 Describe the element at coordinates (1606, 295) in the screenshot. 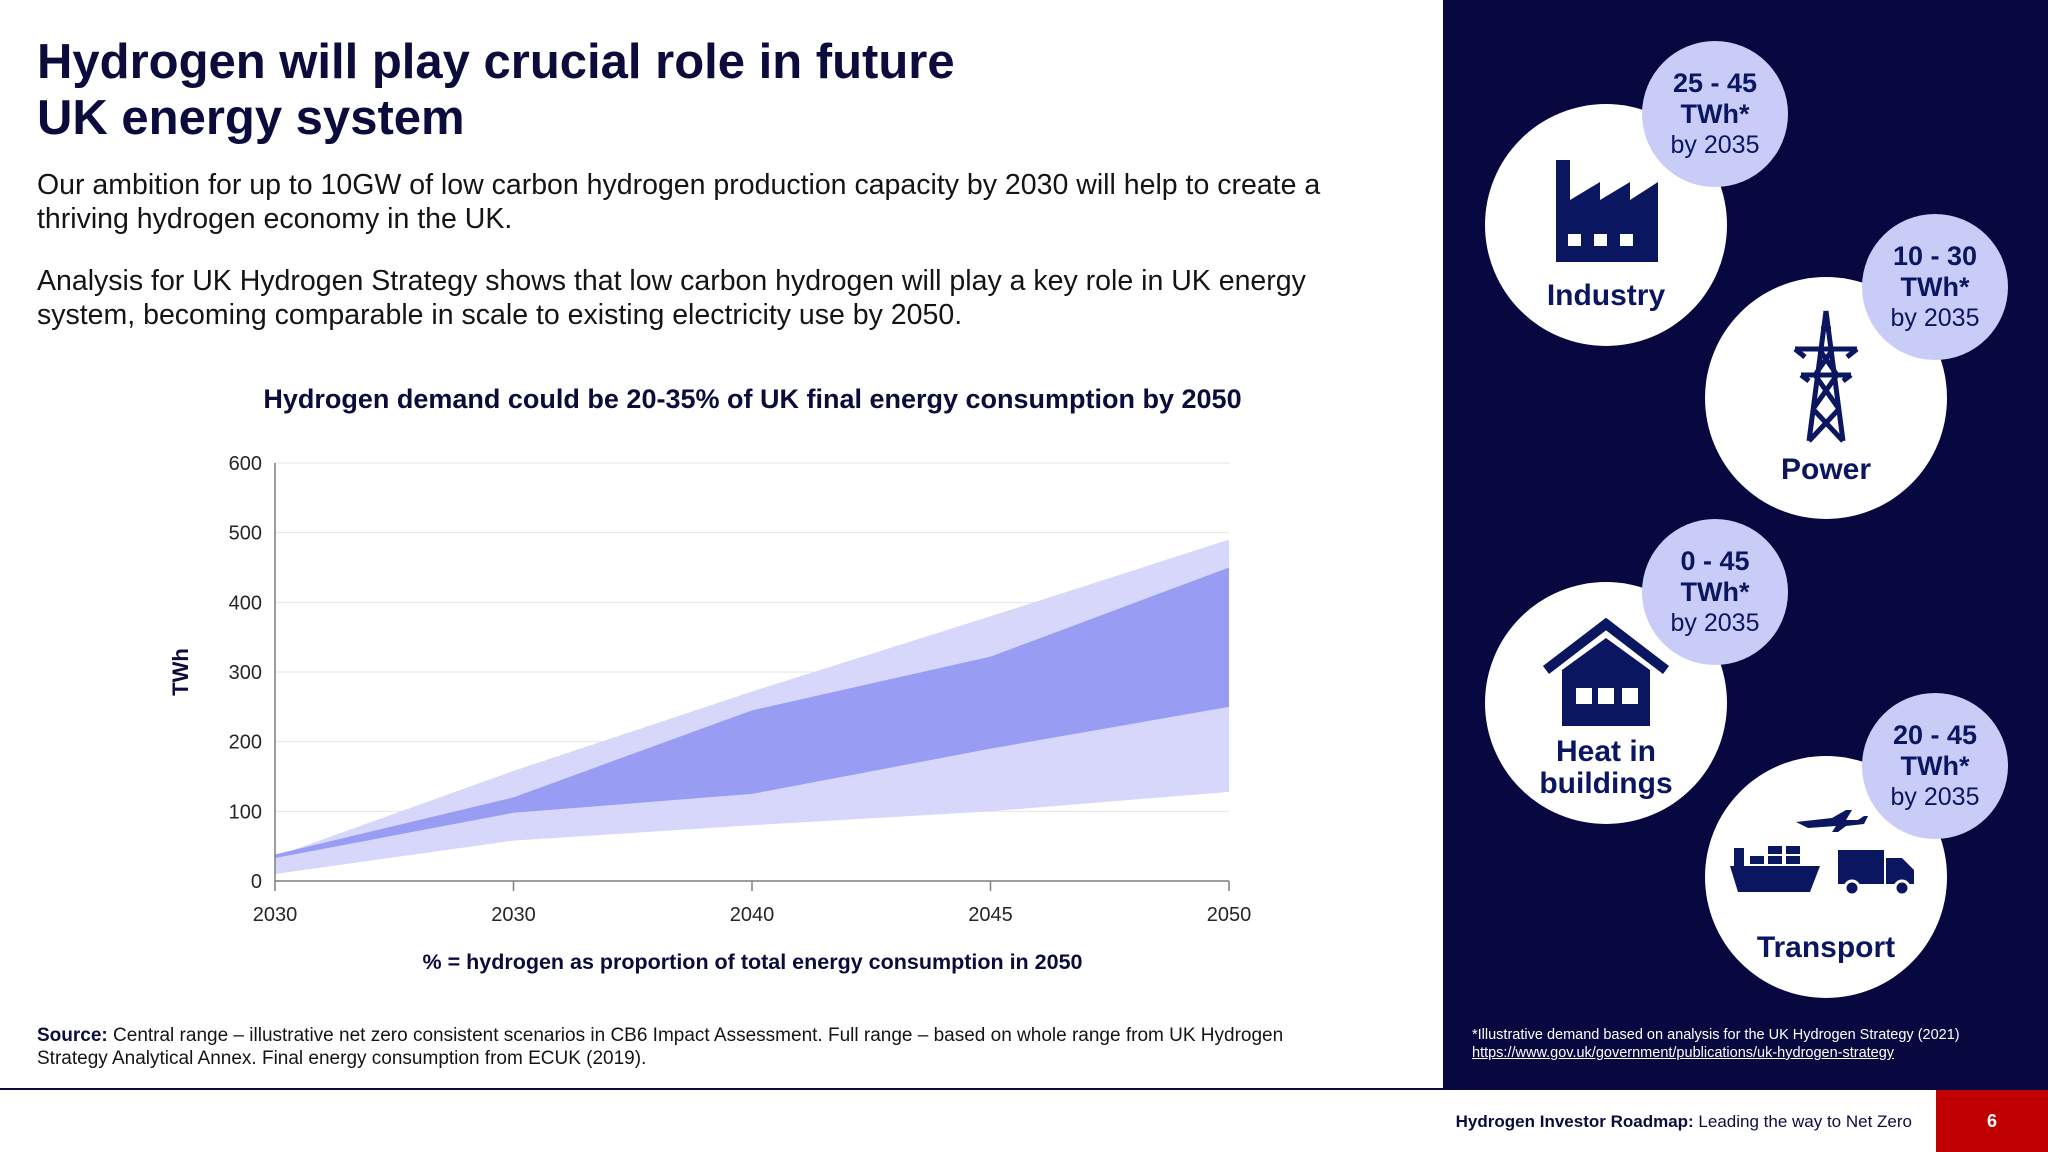

I see `industry-label: Industry` at that location.